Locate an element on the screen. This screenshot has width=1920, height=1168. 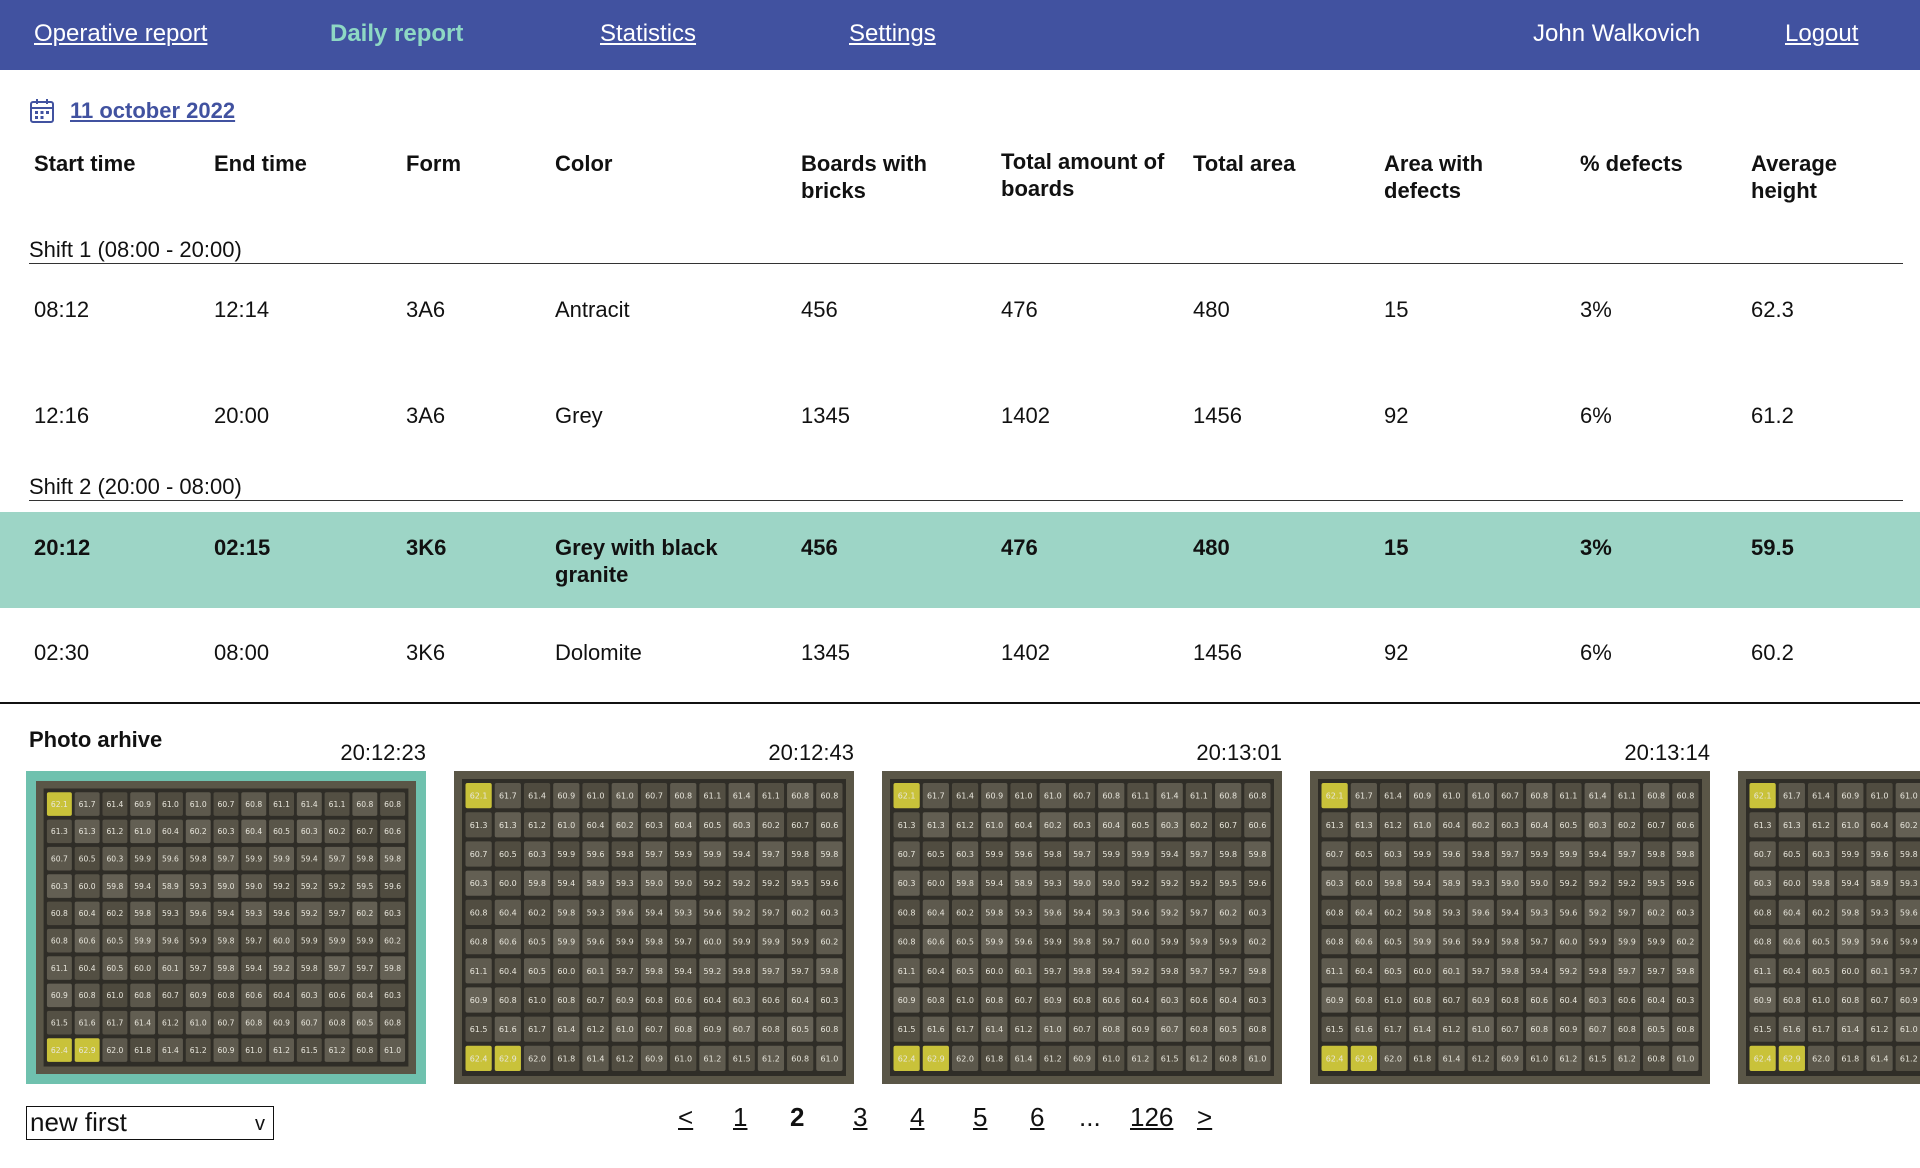
cell-form: 3A6 is located at coordinates (426, 415).